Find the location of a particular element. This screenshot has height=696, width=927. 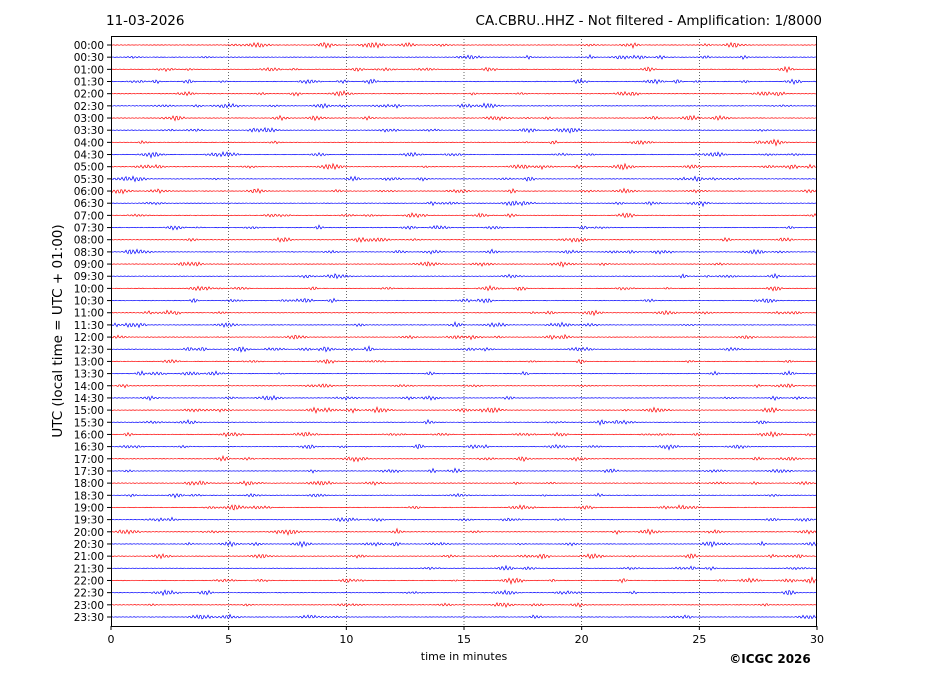

row-time-label: 06:30 is located at coordinates (89, 204).